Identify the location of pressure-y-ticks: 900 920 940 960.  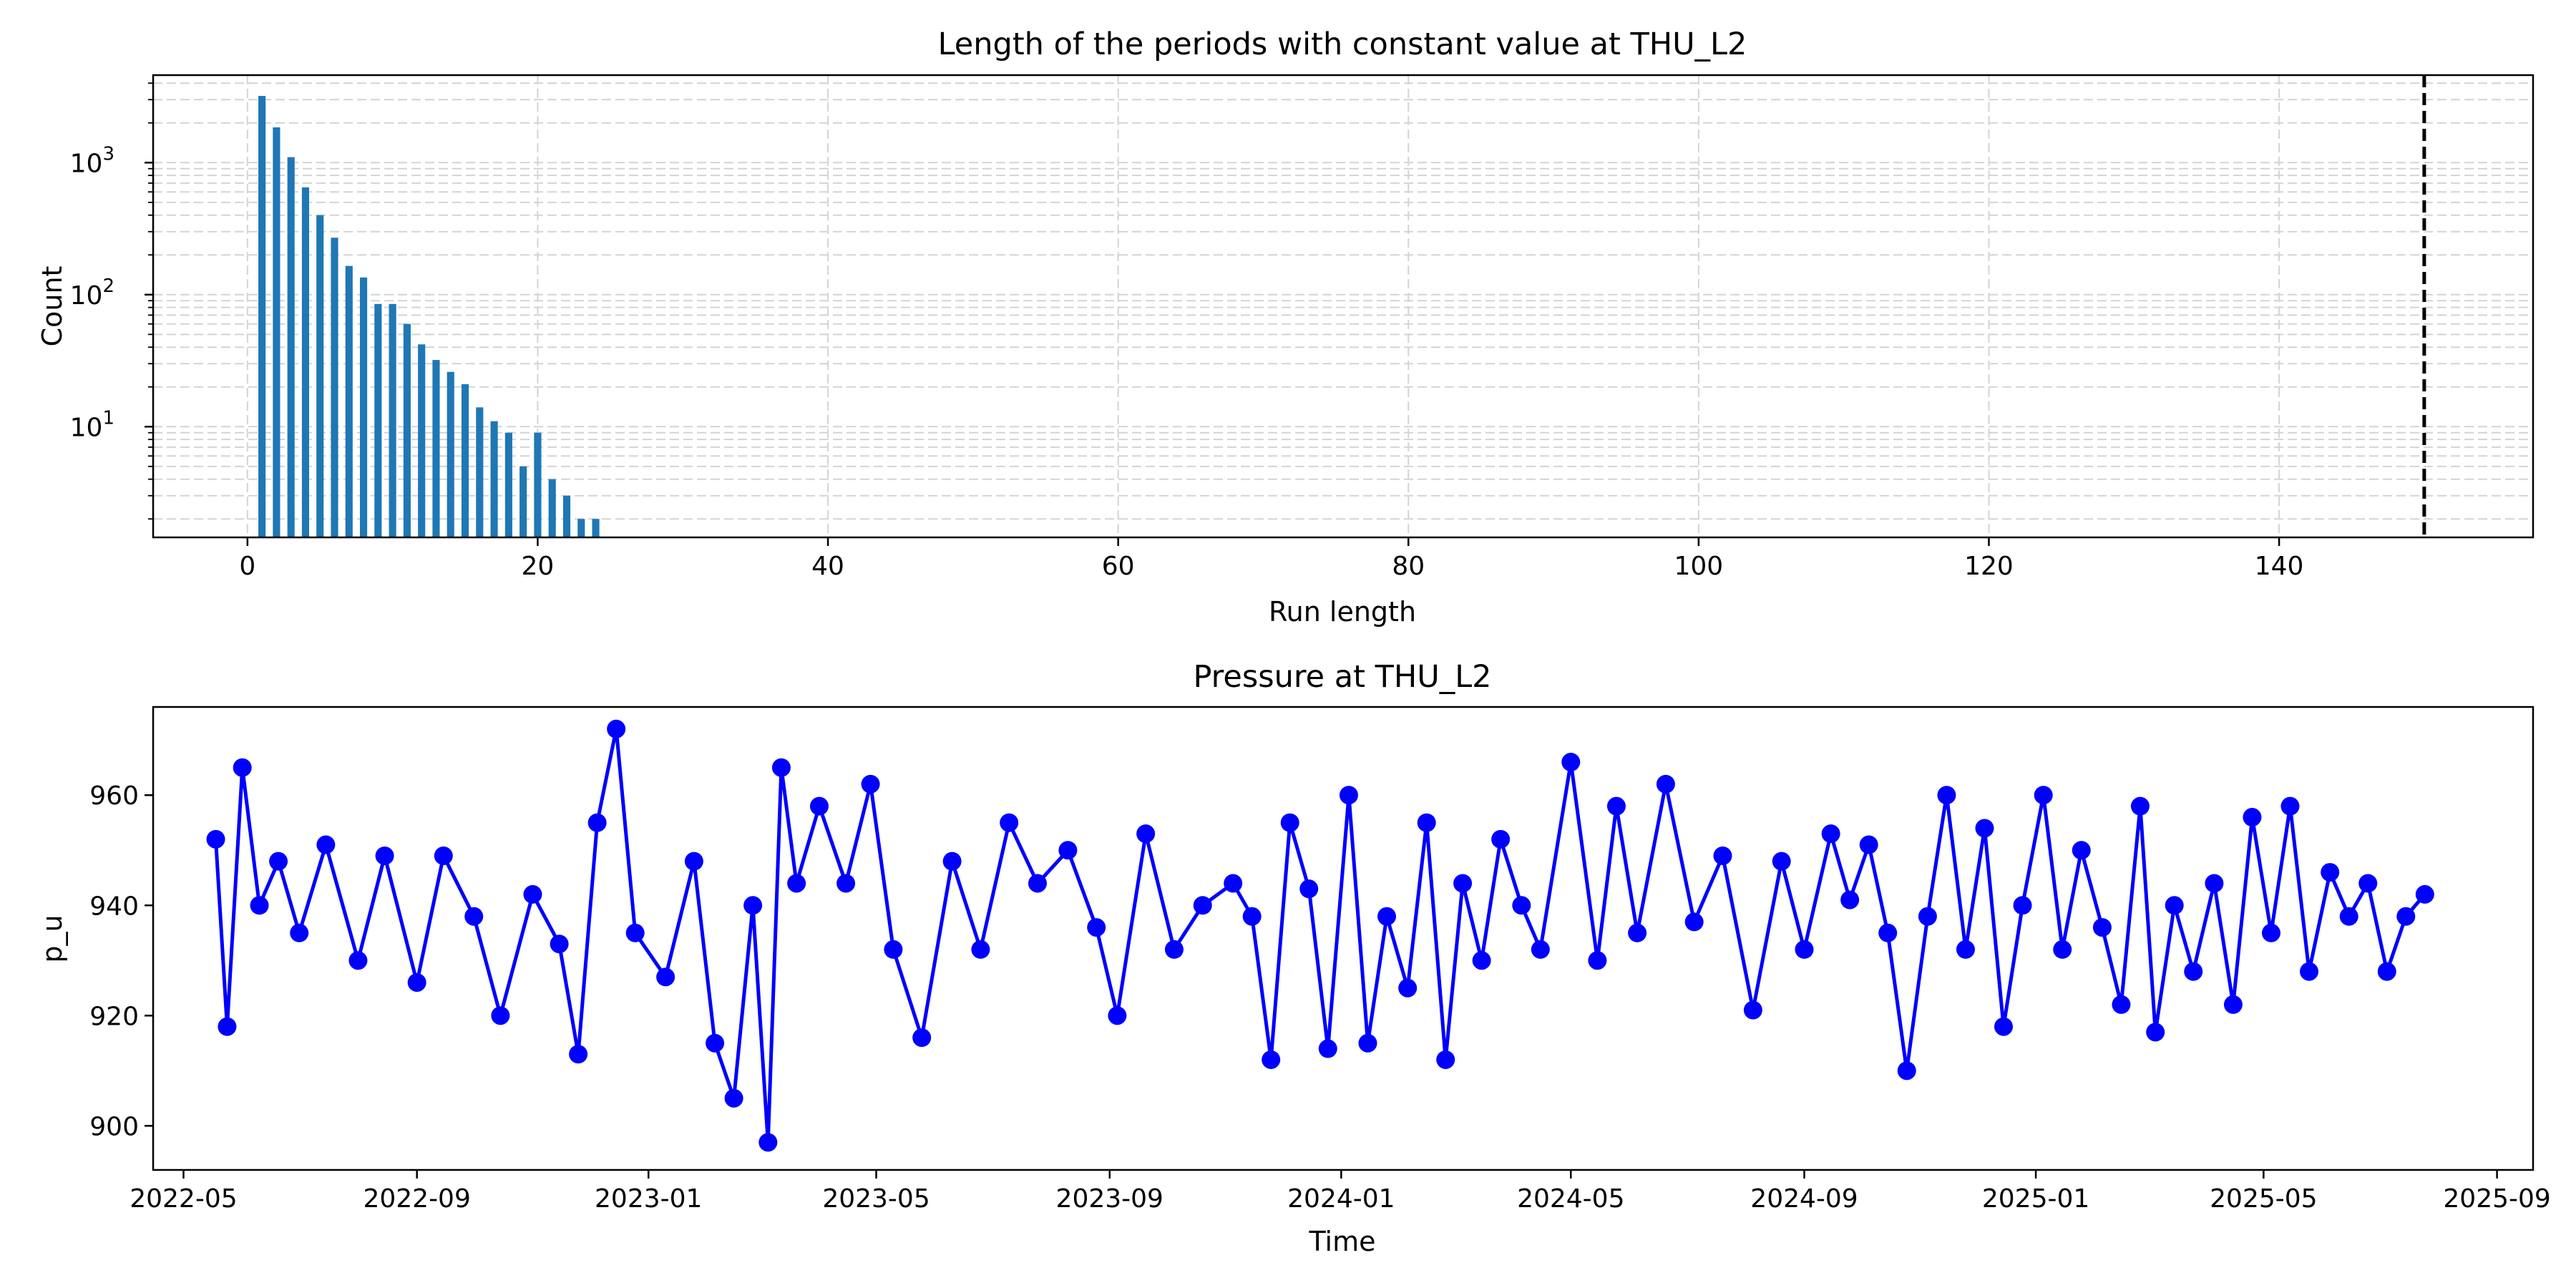
(121, 961).